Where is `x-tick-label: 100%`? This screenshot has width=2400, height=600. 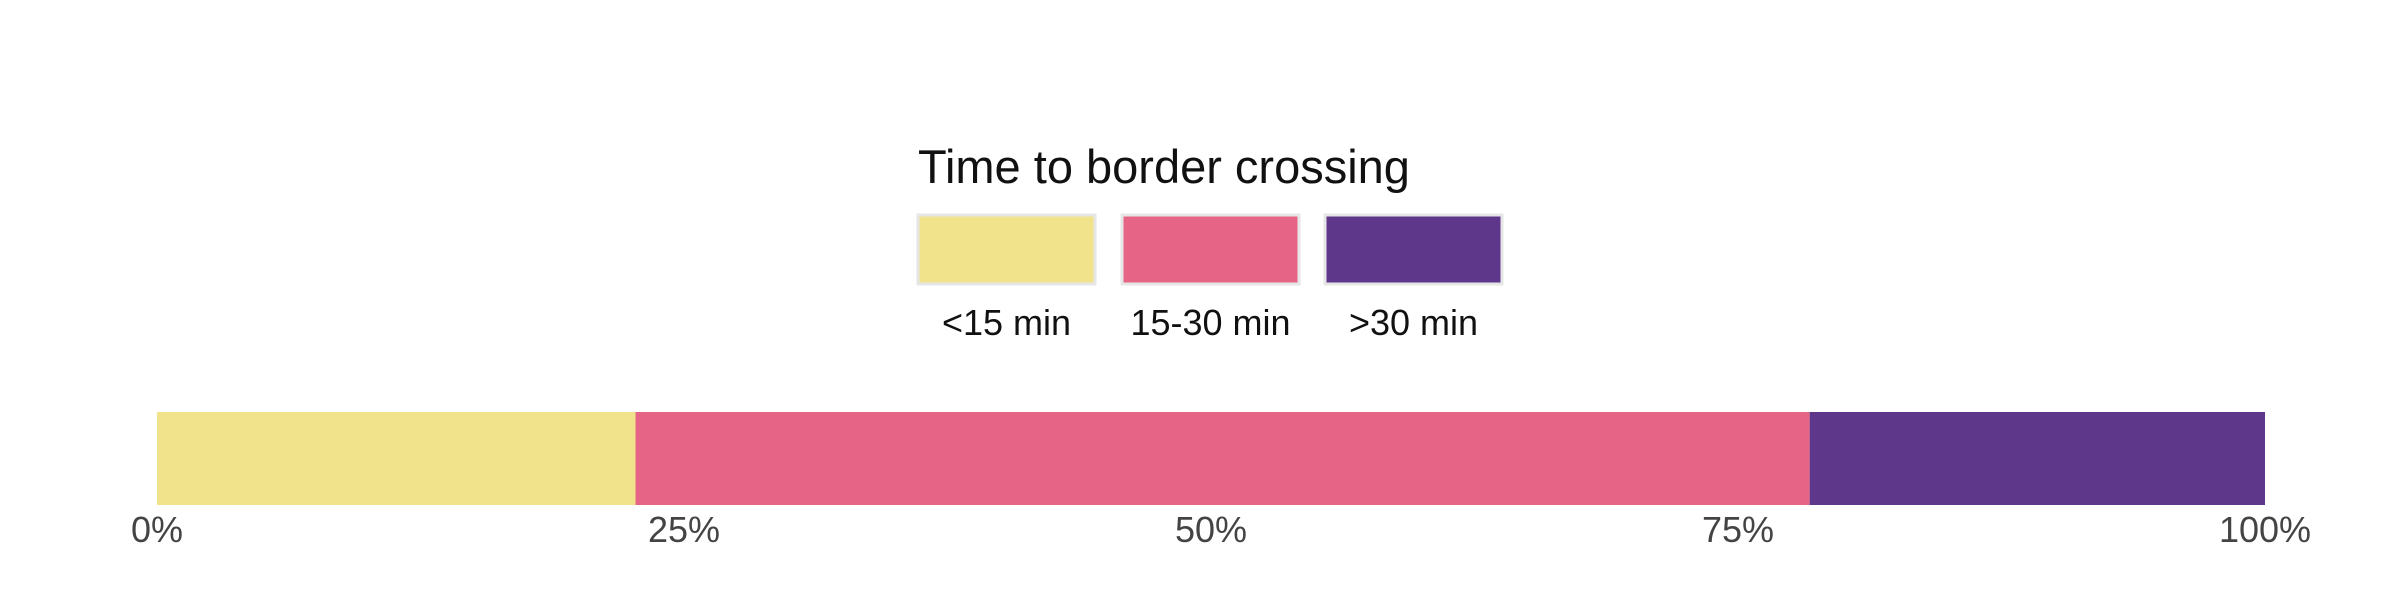 x-tick-label: 100% is located at coordinates (2265, 529).